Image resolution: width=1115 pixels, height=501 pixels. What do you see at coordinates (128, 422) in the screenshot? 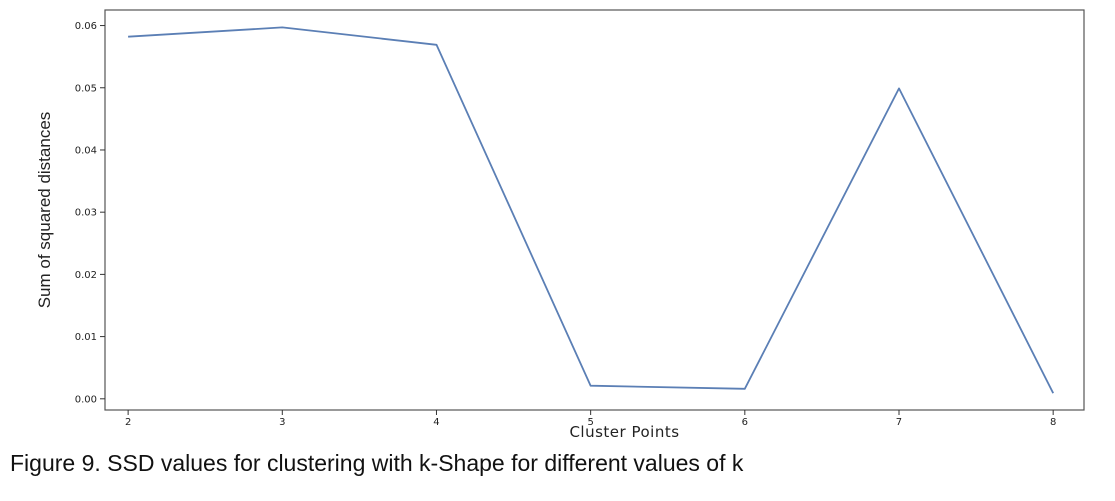
I see `x-tick-label: 2` at bounding box center [128, 422].